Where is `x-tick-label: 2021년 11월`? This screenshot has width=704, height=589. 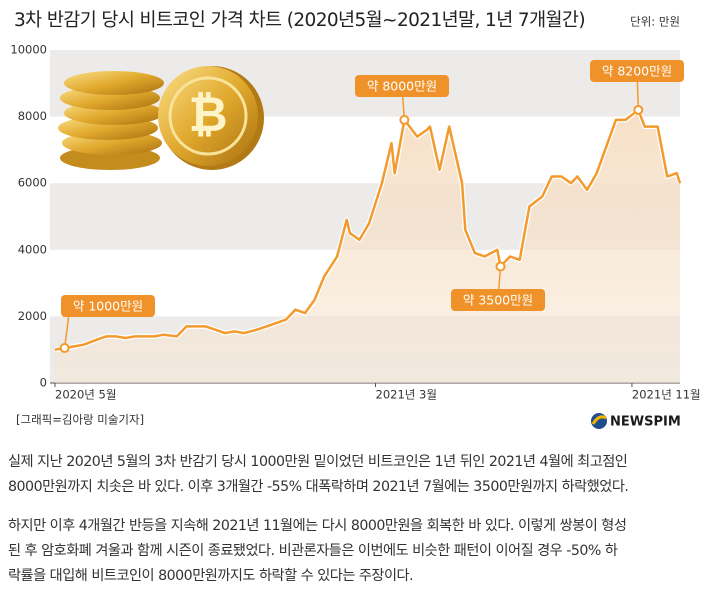
x-tick-label: 2021년 11월 is located at coordinates (666, 395).